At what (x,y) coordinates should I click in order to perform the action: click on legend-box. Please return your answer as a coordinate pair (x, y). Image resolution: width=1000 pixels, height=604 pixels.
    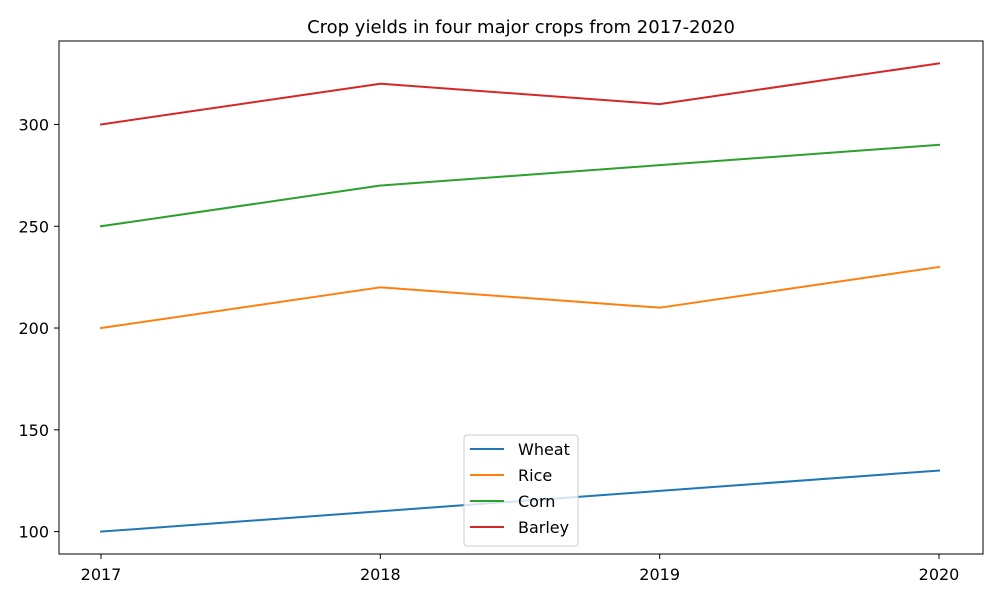
    Looking at the image, I should click on (521, 490).